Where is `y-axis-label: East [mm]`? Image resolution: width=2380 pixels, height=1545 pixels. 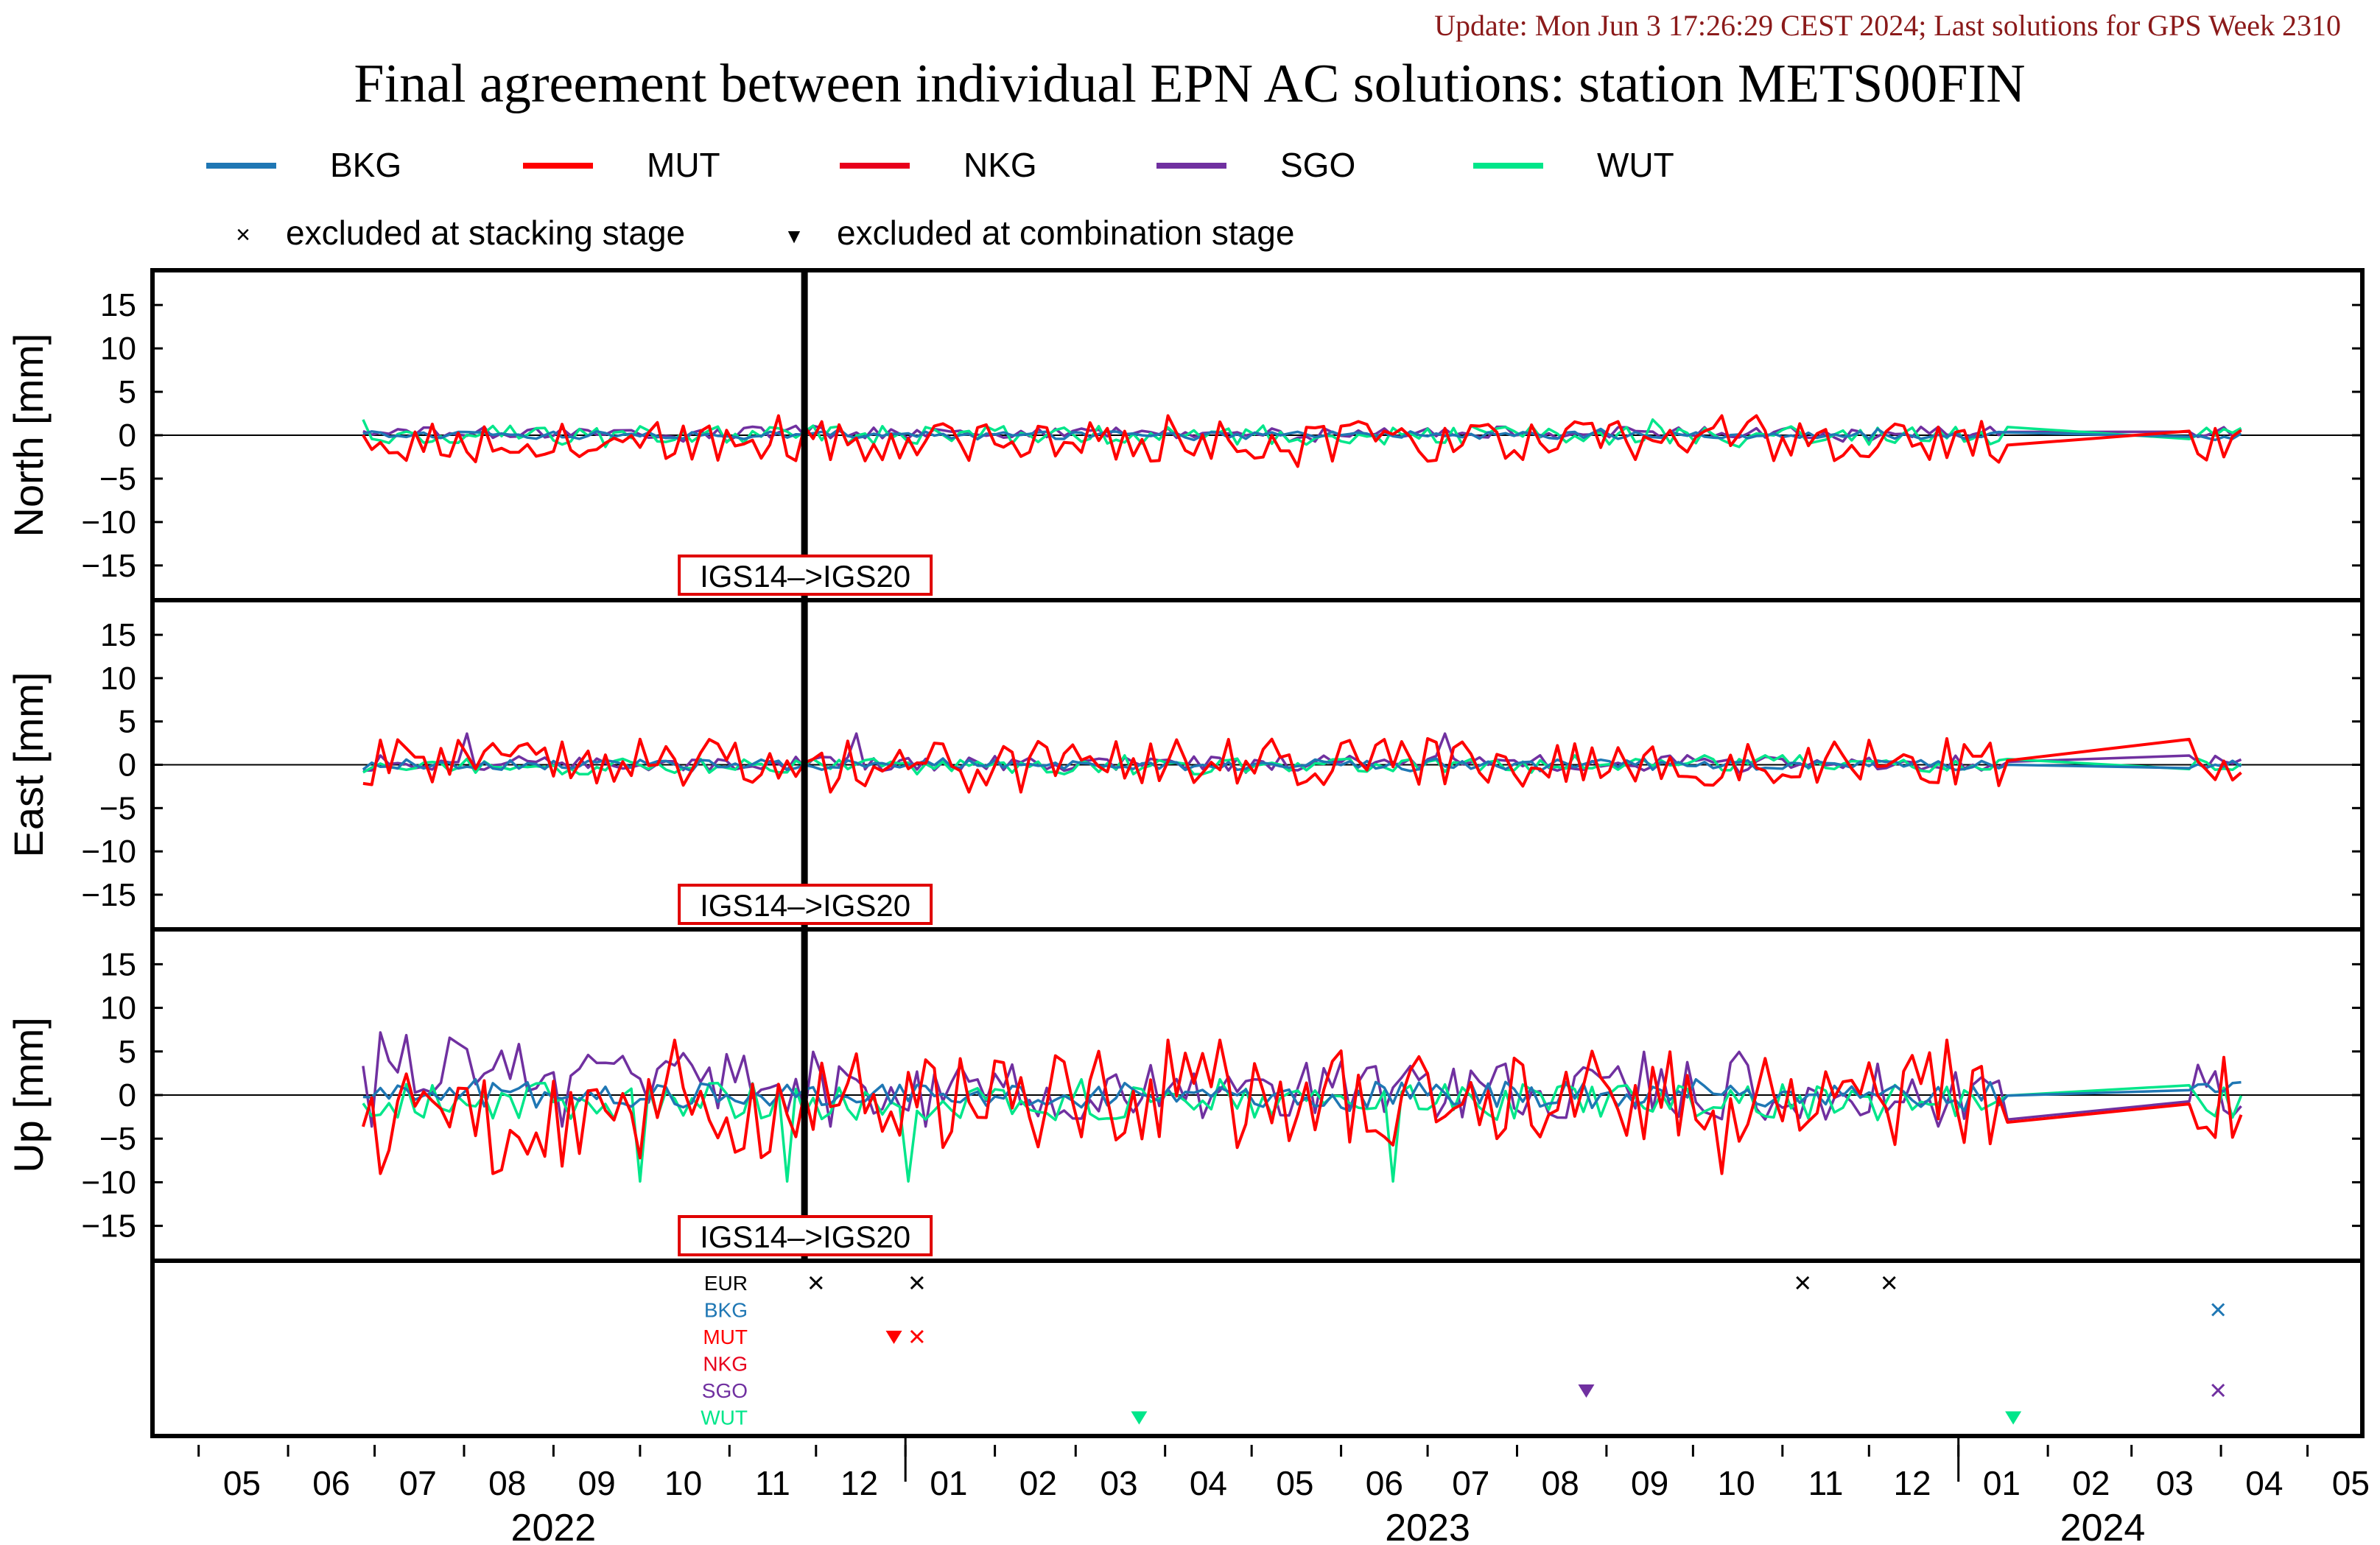
y-axis-label: East [mm] is located at coordinates (28, 765).